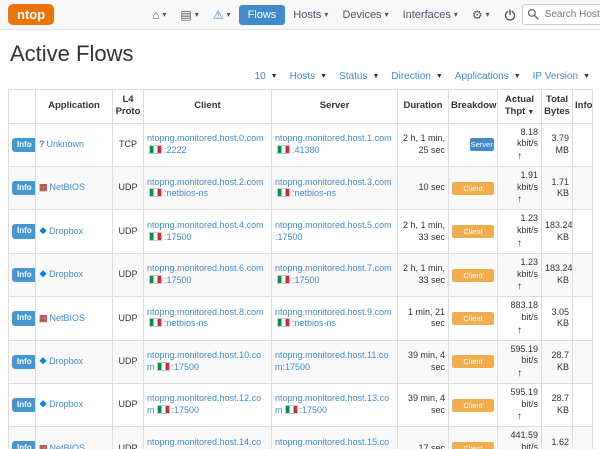 This screenshot has height=449, width=600. What do you see at coordinates (560, 14) in the screenshot?
I see `search-input` at bounding box center [560, 14].